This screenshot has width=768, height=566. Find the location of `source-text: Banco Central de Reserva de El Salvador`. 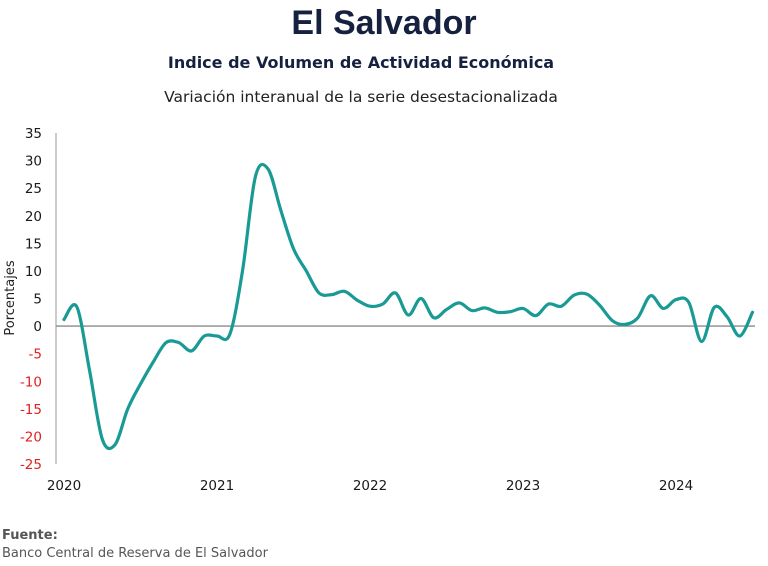

source-text: Banco Central de Reserva de El Salvador is located at coordinates (135, 553).